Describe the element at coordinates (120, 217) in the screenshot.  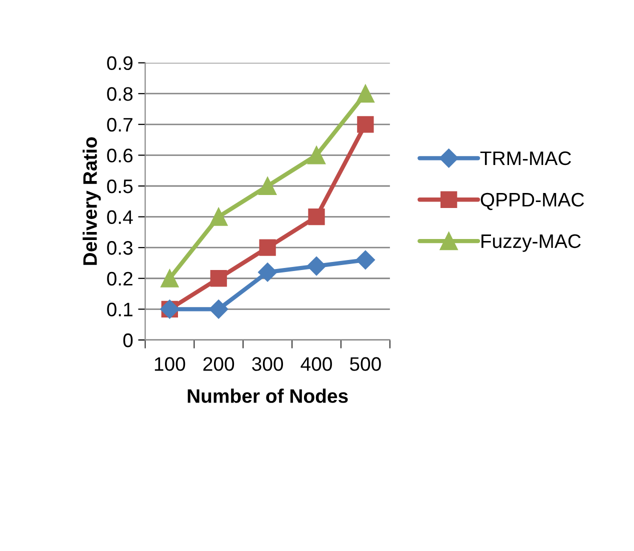
I see `y-tick-label: 0.4` at that location.